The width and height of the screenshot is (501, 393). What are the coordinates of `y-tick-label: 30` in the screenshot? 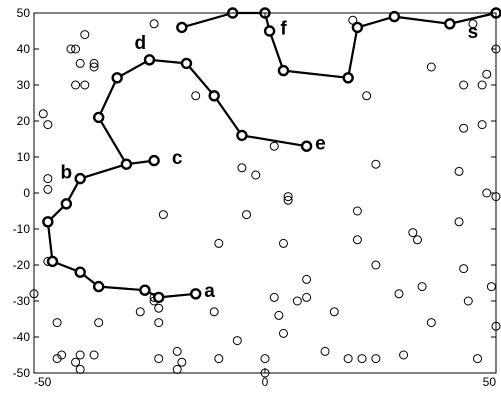 It's located at (24, 85).